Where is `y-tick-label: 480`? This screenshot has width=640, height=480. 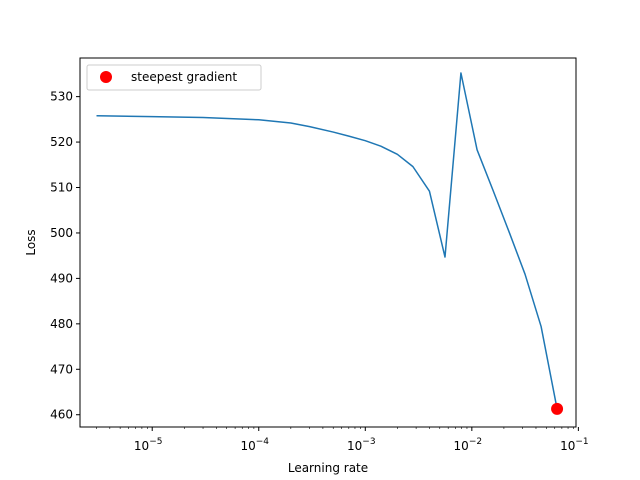
y-tick-label: 480 is located at coordinates (61, 324).